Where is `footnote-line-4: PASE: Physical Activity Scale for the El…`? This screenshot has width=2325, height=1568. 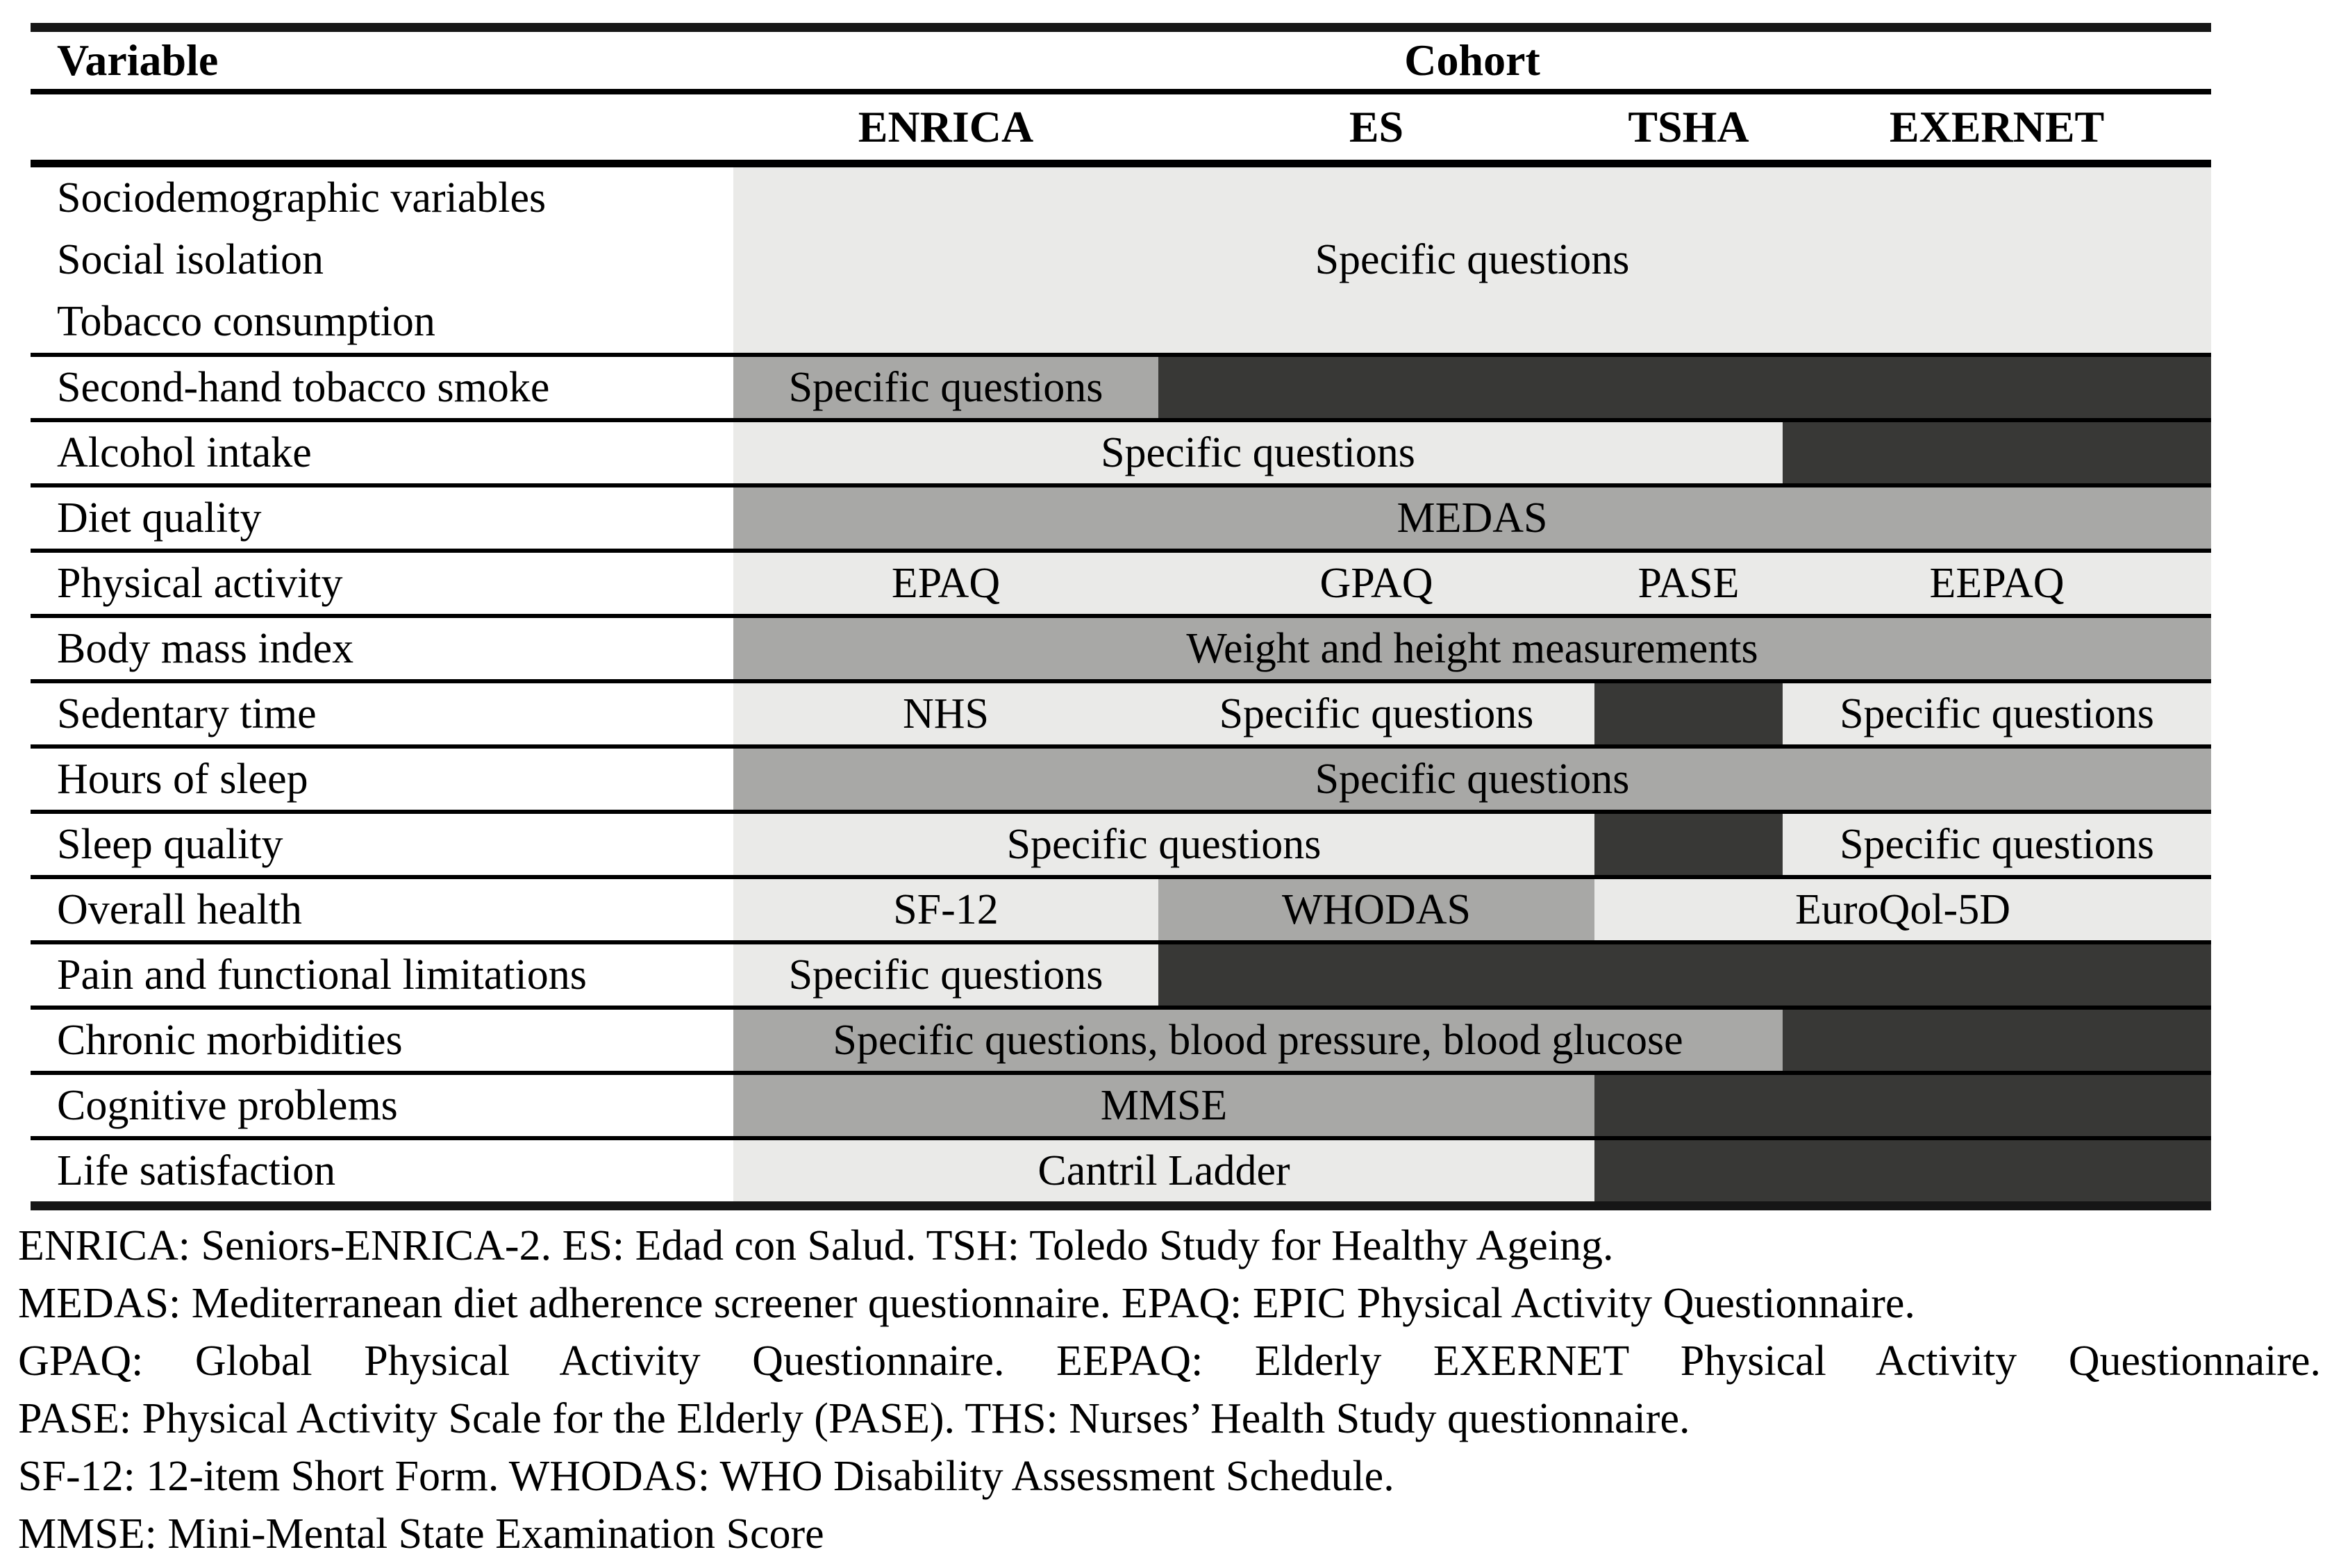 footnote-line-4: PASE: Physical Activity Scale for the El… is located at coordinates (854, 1418).